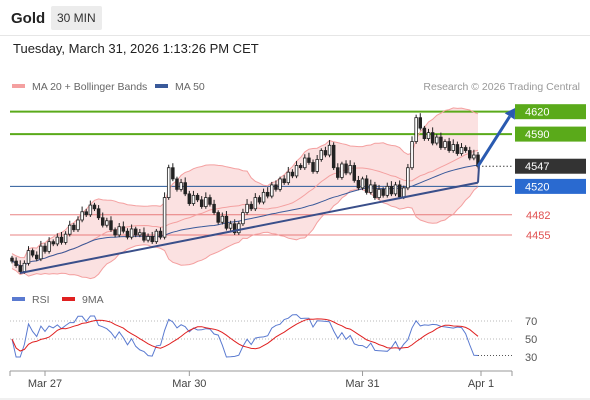 Image resolution: width=590 pixels, height=400 pixels. I want to click on level-labels: 4620 4590 4547 4520 4482 4455, so click(550, 173).